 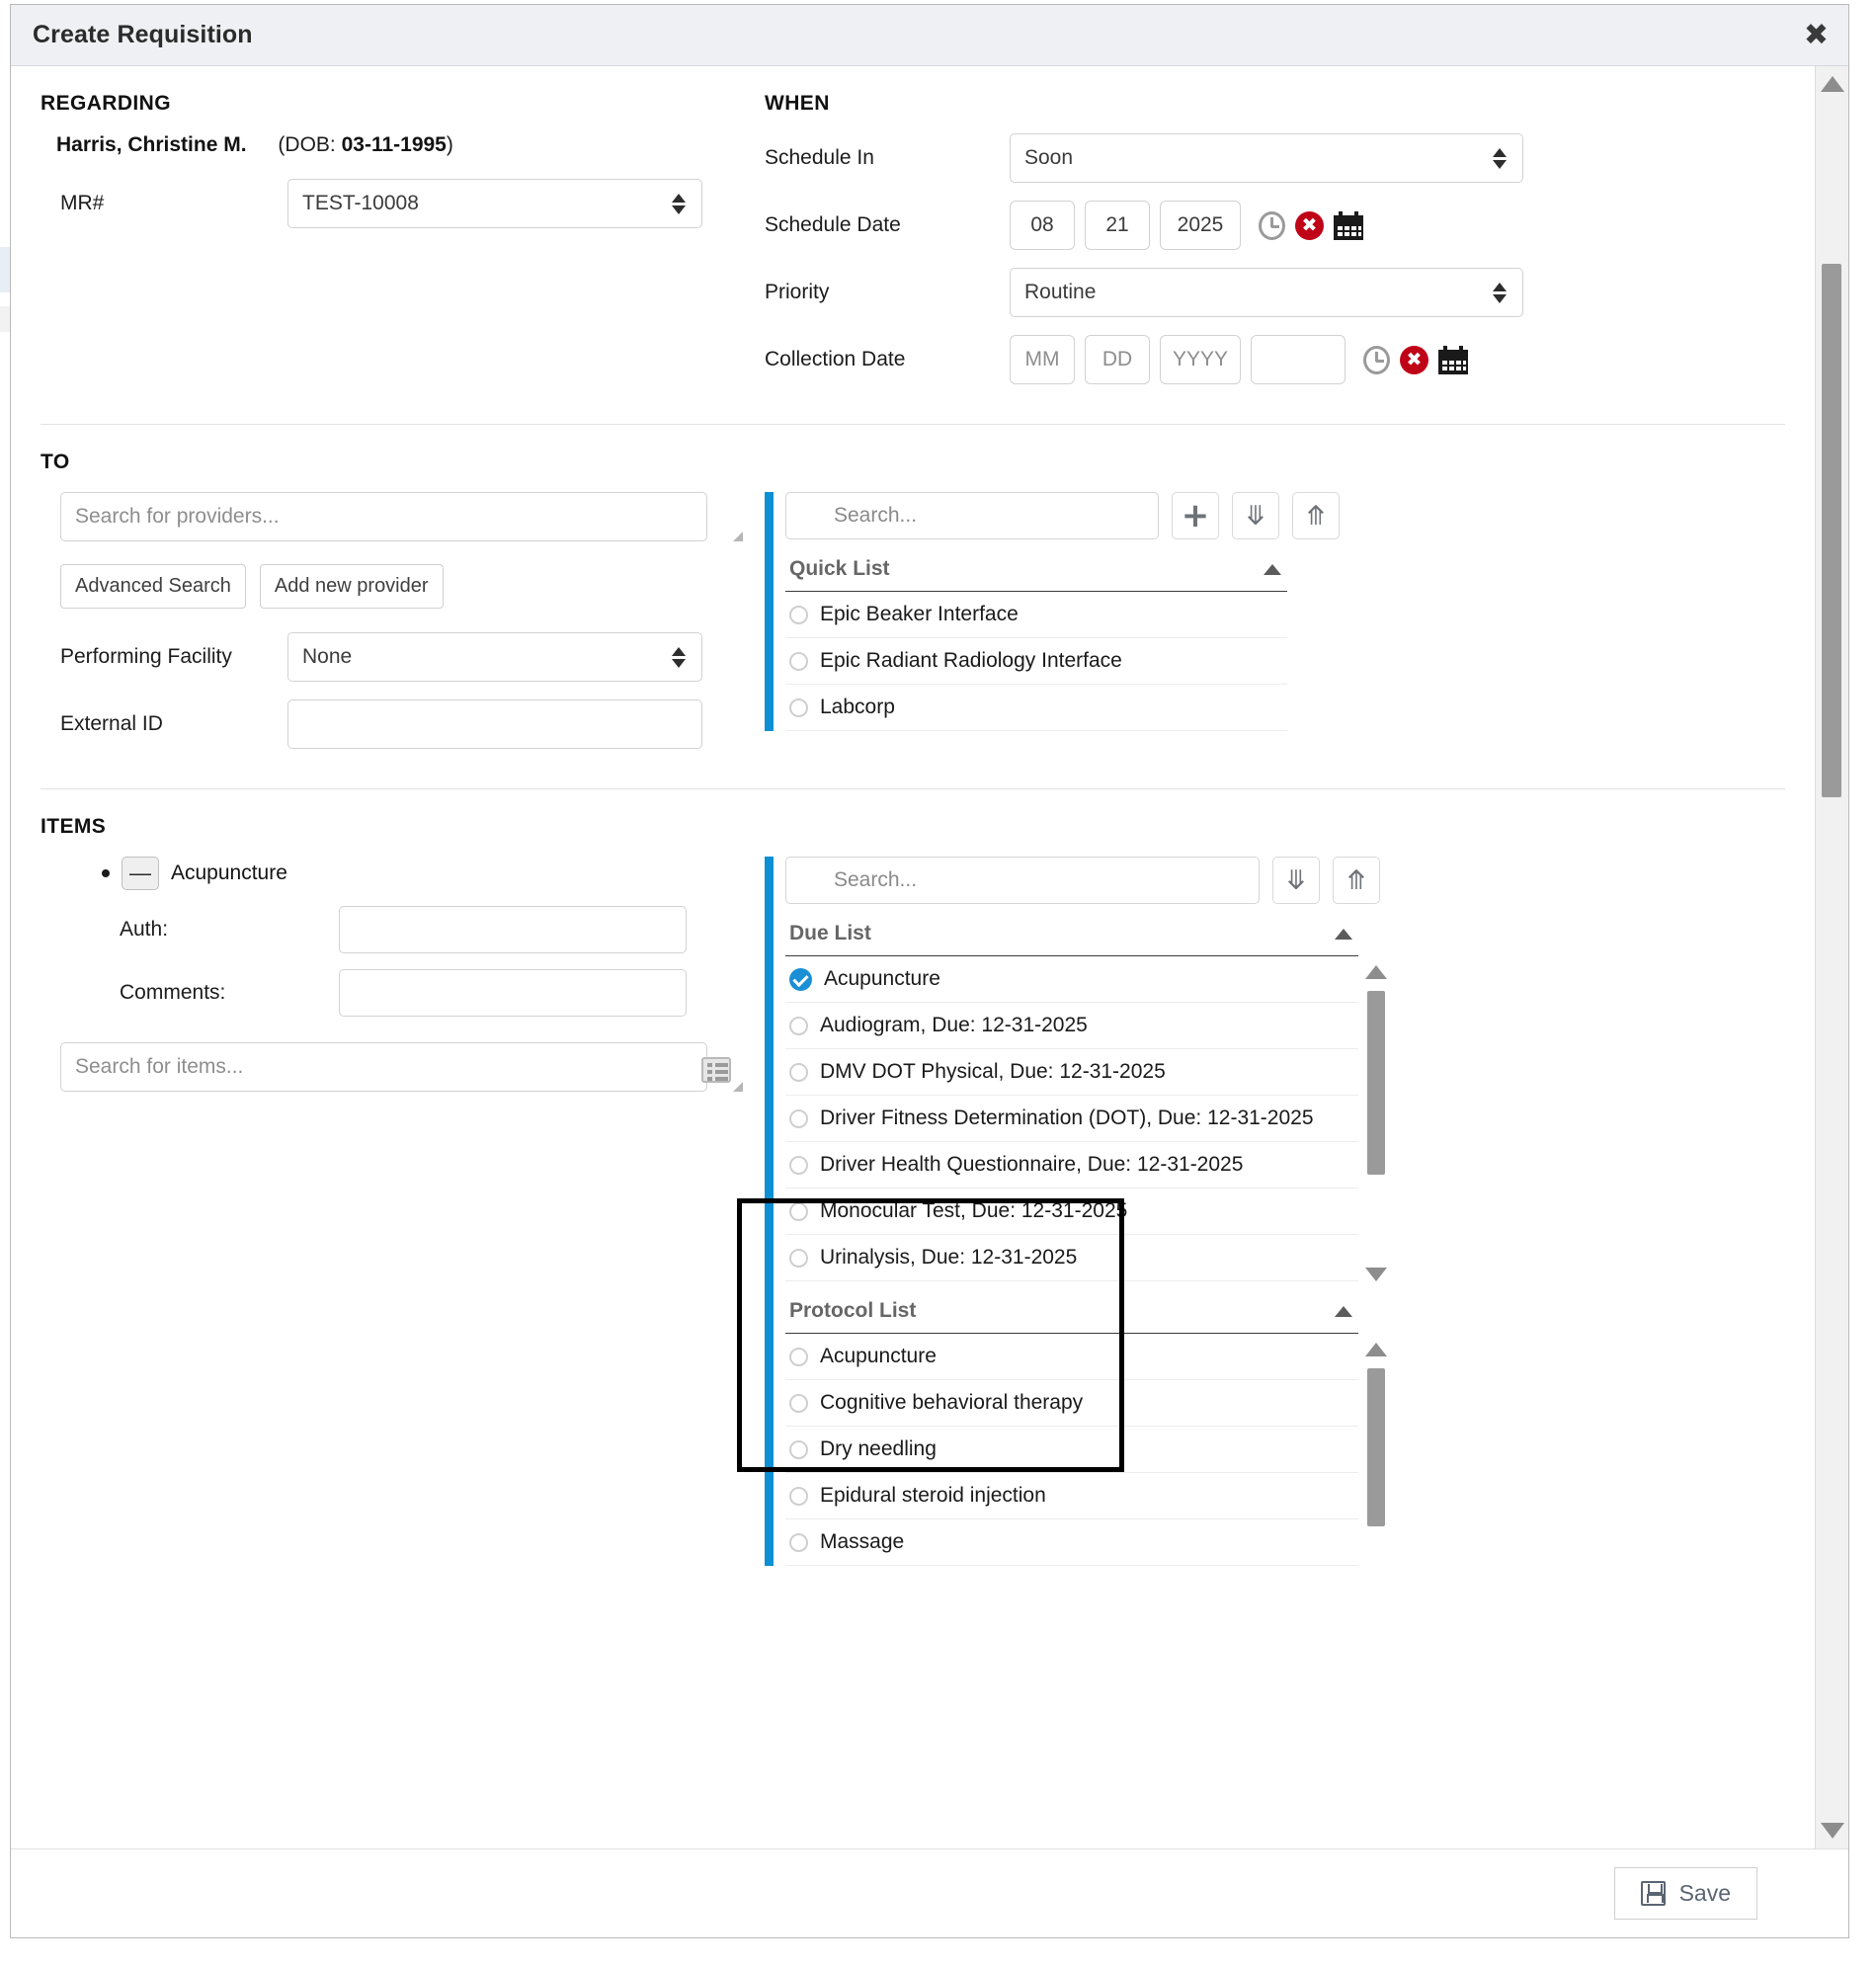 I want to click on auth-label: Auth:, so click(x=144, y=929).